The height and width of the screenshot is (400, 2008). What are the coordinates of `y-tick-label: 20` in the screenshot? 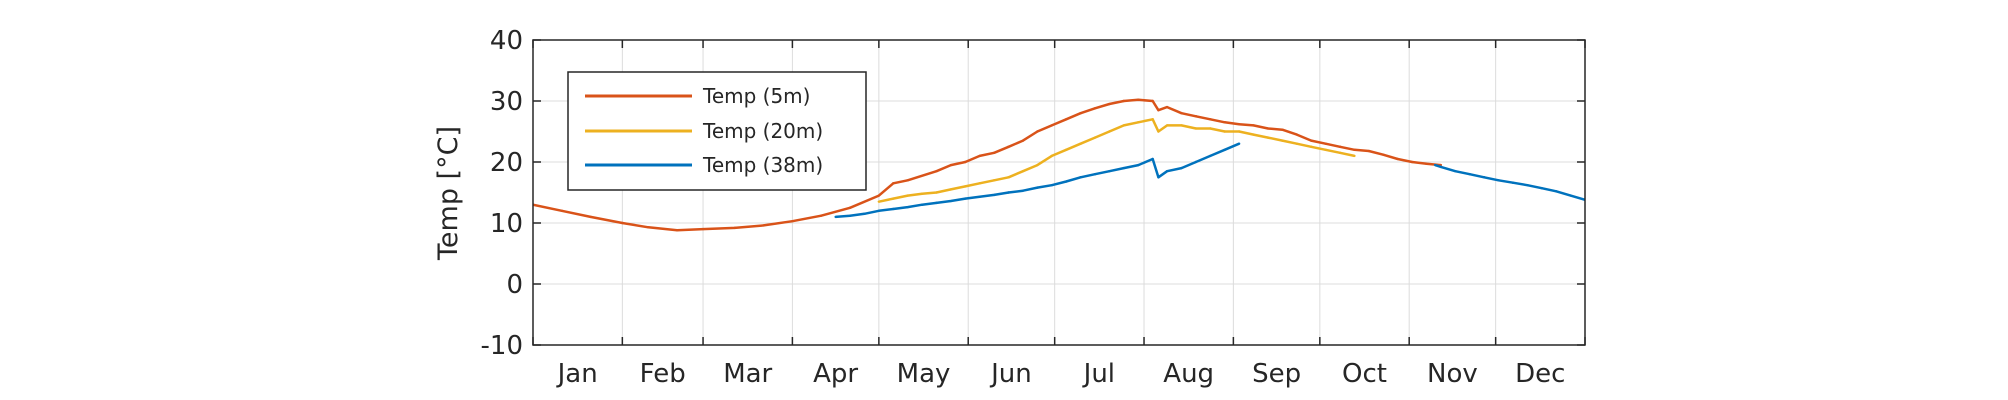 It's located at (506, 163).